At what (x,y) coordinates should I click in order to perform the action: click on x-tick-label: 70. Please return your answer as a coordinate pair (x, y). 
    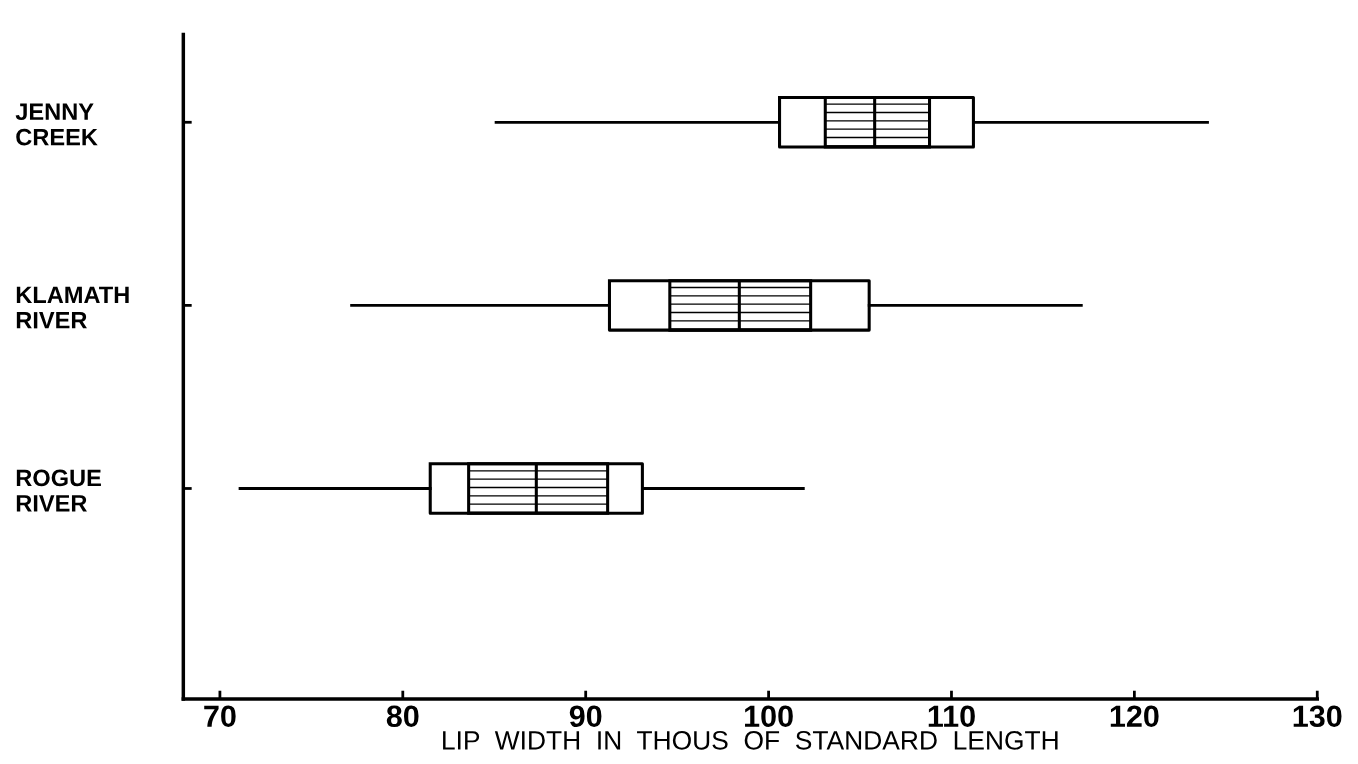
    Looking at the image, I should click on (220, 716).